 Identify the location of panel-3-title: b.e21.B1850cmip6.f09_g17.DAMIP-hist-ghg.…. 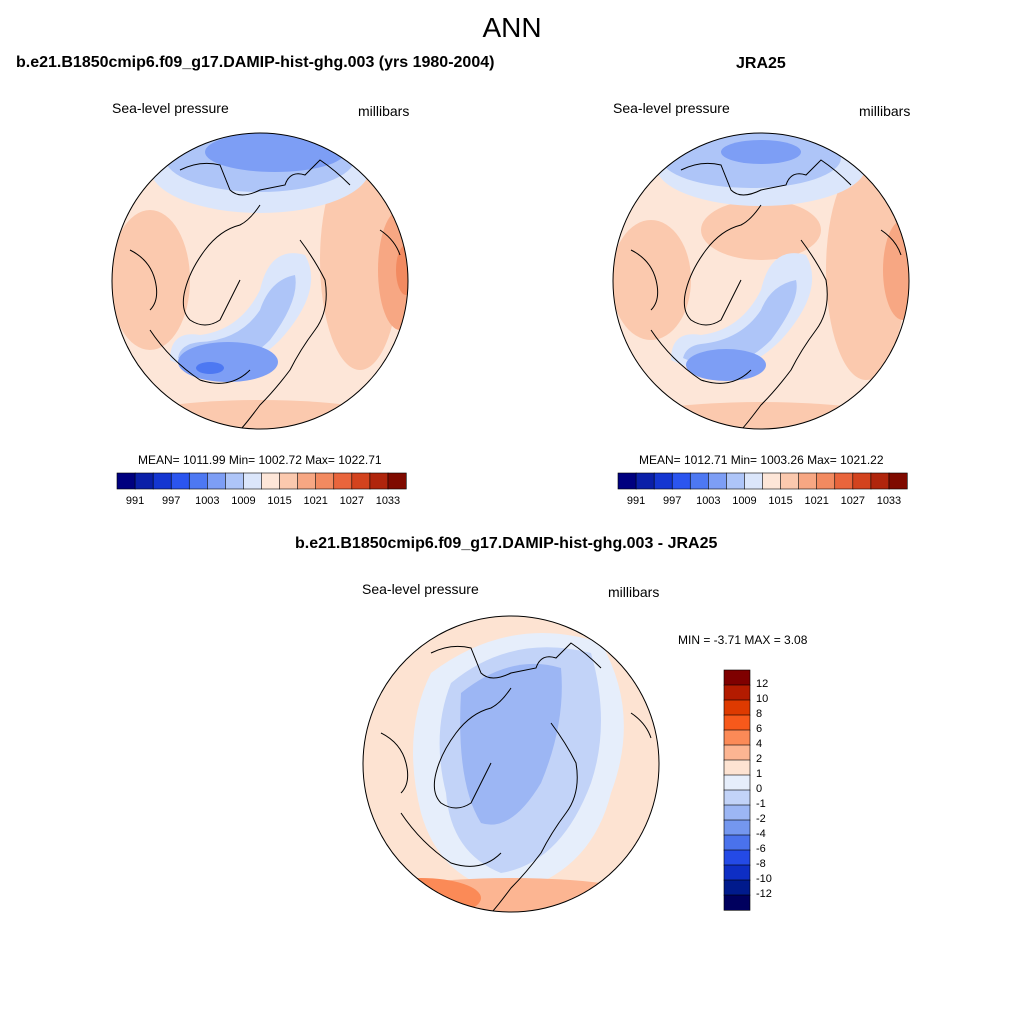
(506, 543).